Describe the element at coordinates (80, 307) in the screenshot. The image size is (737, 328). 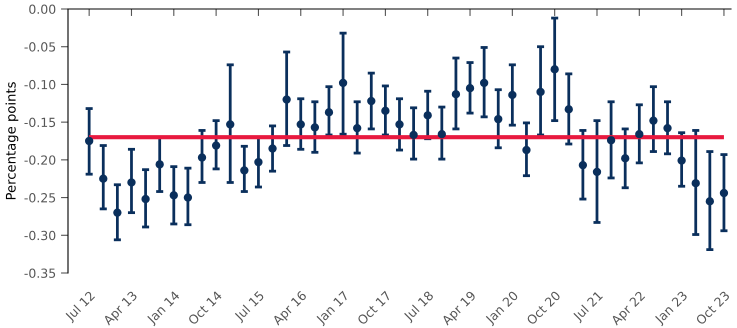
I see `x-tick-label: Jul 12` at that location.